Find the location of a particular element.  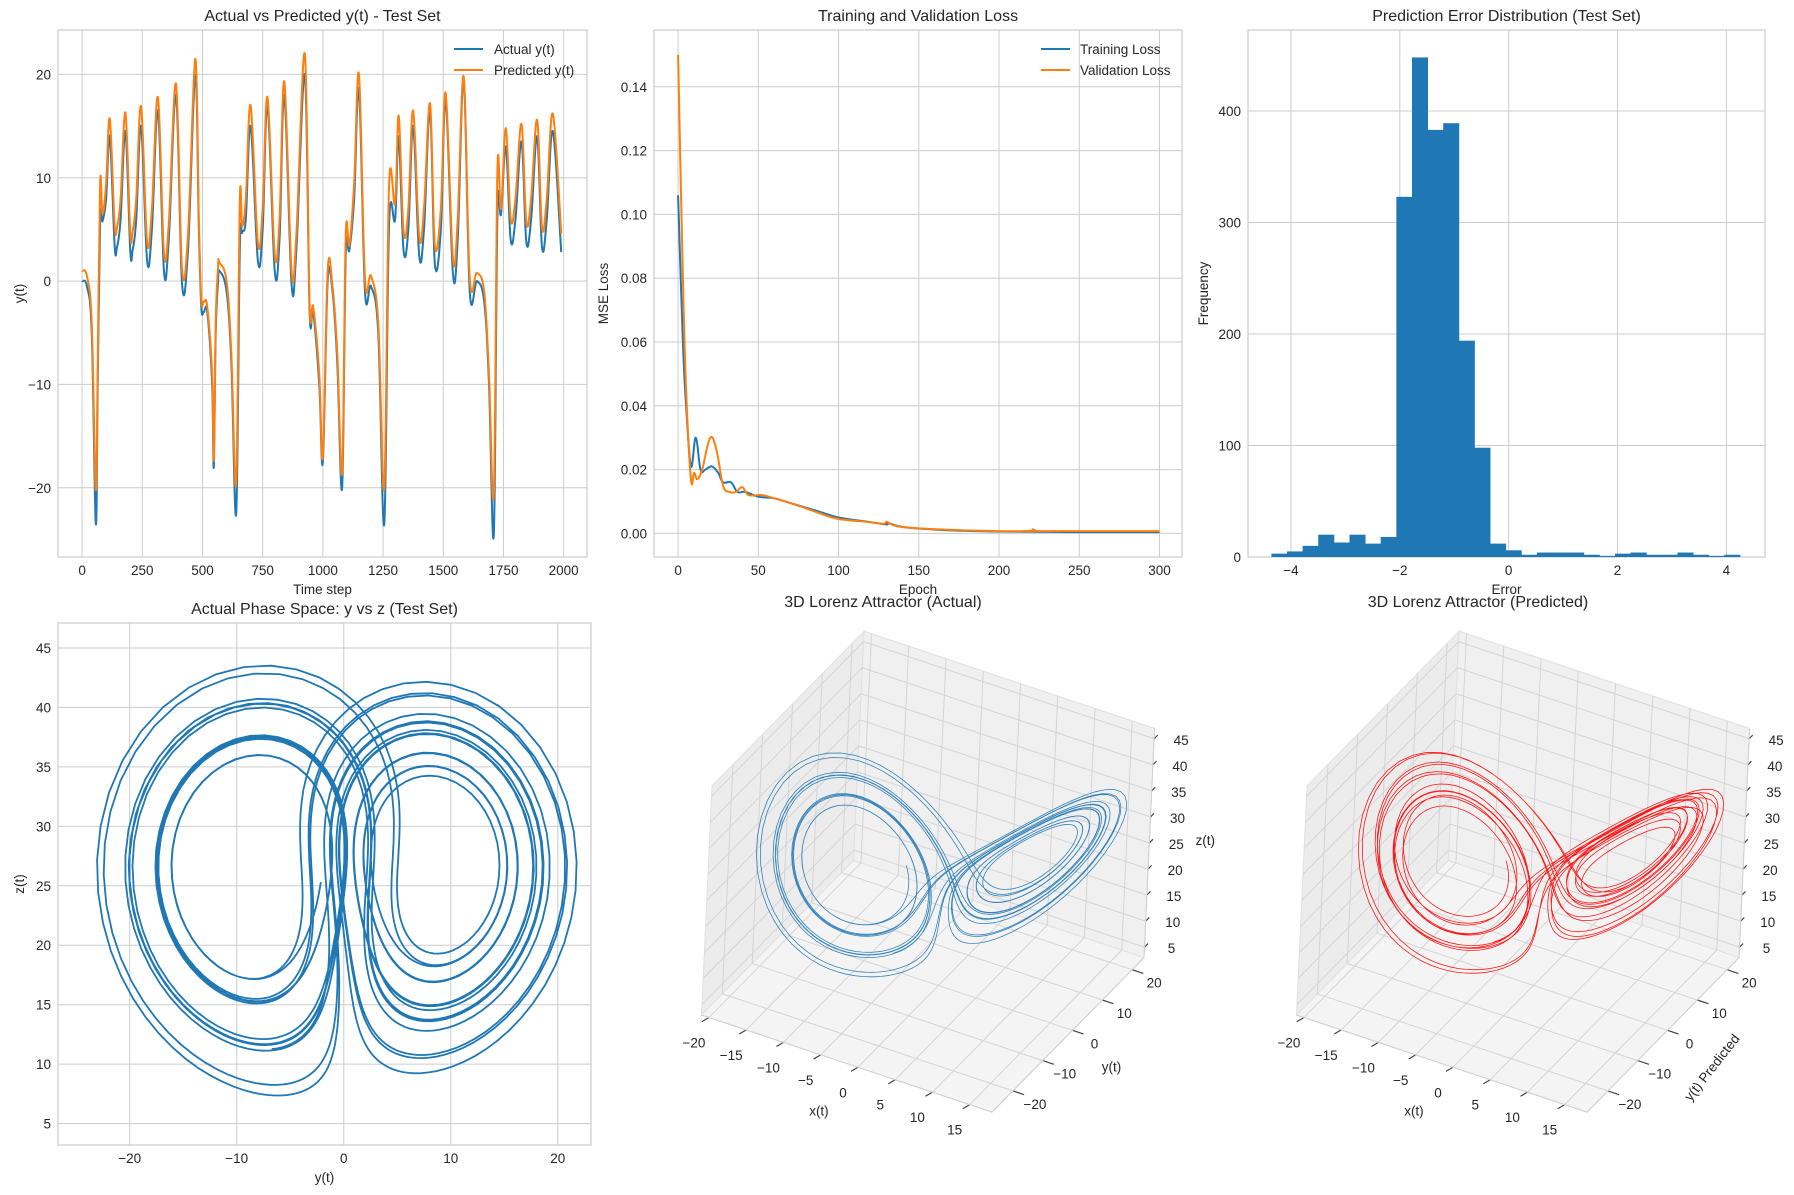

x-tick-label: 2000 is located at coordinates (564, 570).